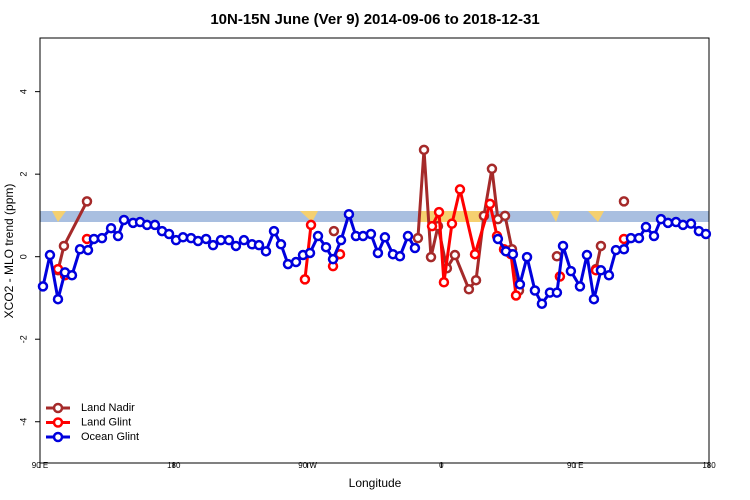 Image resolution: width=750 pixels, height=500 pixels. Describe the element at coordinates (23, 256) in the screenshot. I see `y-tick-label: 0` at that location.